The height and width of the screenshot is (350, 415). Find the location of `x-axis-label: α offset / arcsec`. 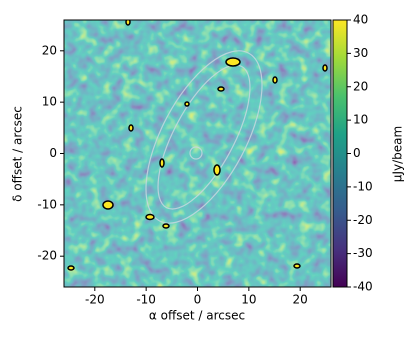

x-axis-label: α offset / arcsec is located at coordinates (197, 316).